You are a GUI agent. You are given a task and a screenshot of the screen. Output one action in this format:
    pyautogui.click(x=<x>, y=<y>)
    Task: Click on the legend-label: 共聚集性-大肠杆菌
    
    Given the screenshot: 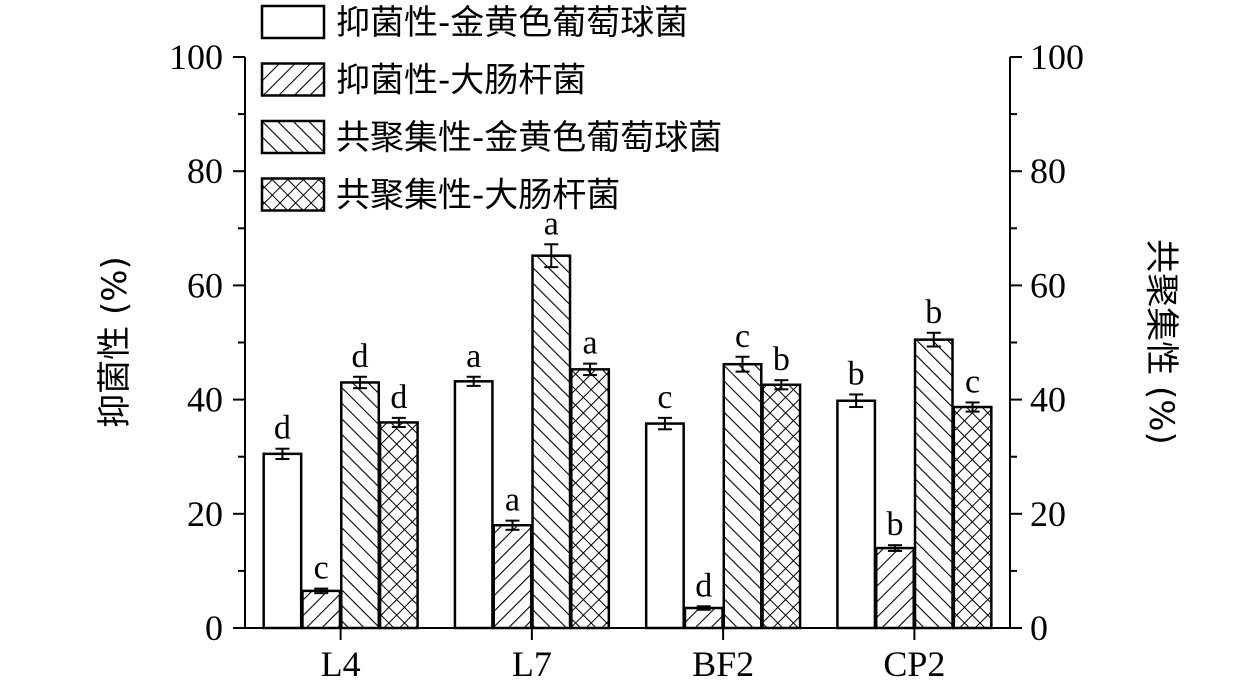 What is the action you would take?
    pyautogui.click(x=478, y=196)
    